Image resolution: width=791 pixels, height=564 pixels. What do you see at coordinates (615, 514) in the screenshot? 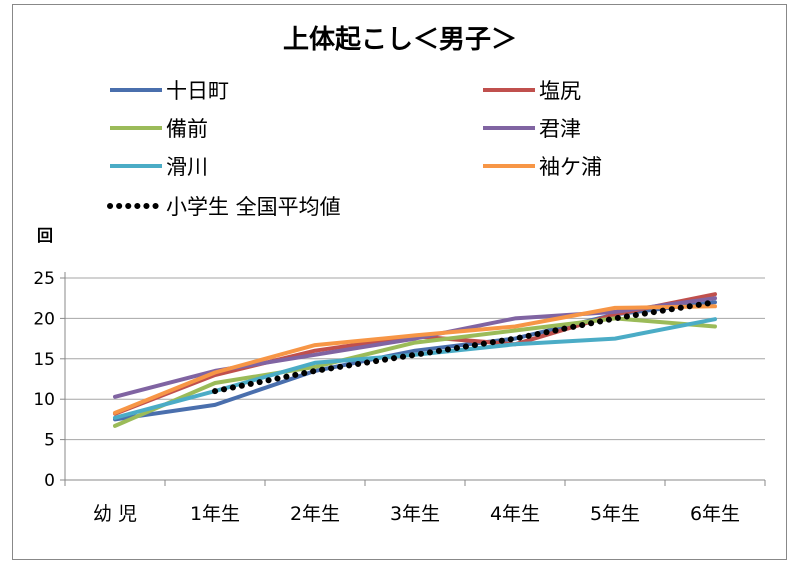
I see `x-tick-label: 5年生` at bounding box center [615, 514].